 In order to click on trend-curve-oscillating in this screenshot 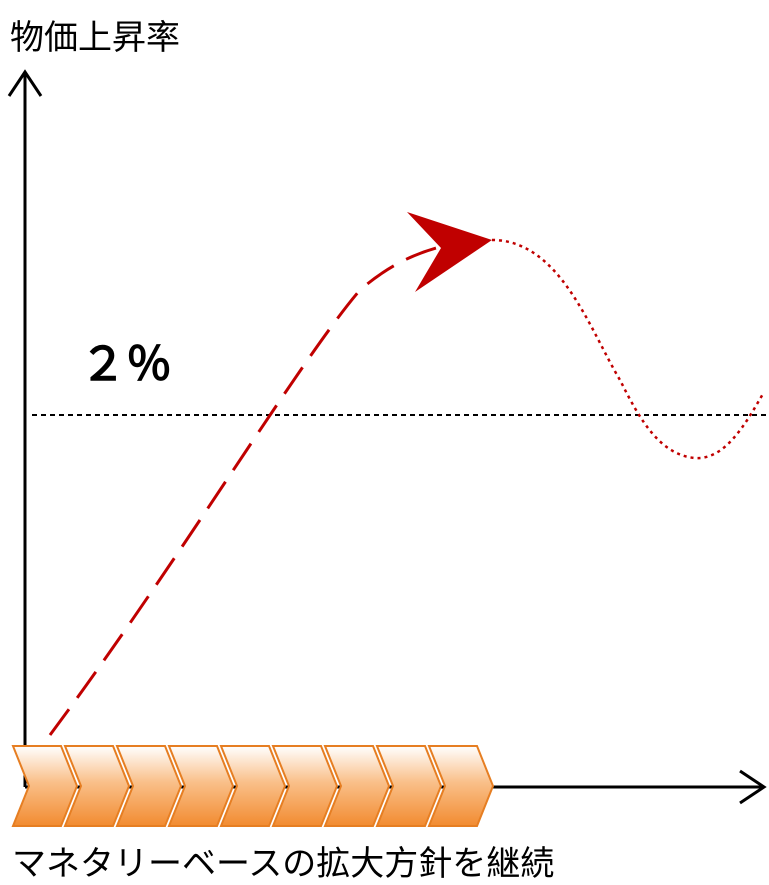, I will do `click(628, 349)`.